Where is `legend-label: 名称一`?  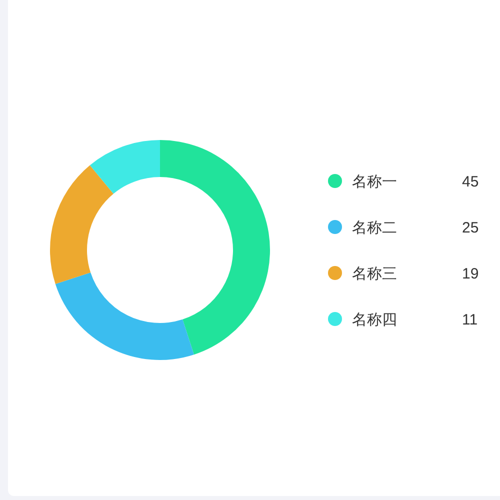
legend-label: 名称一 is located at coordinates (374, 181).